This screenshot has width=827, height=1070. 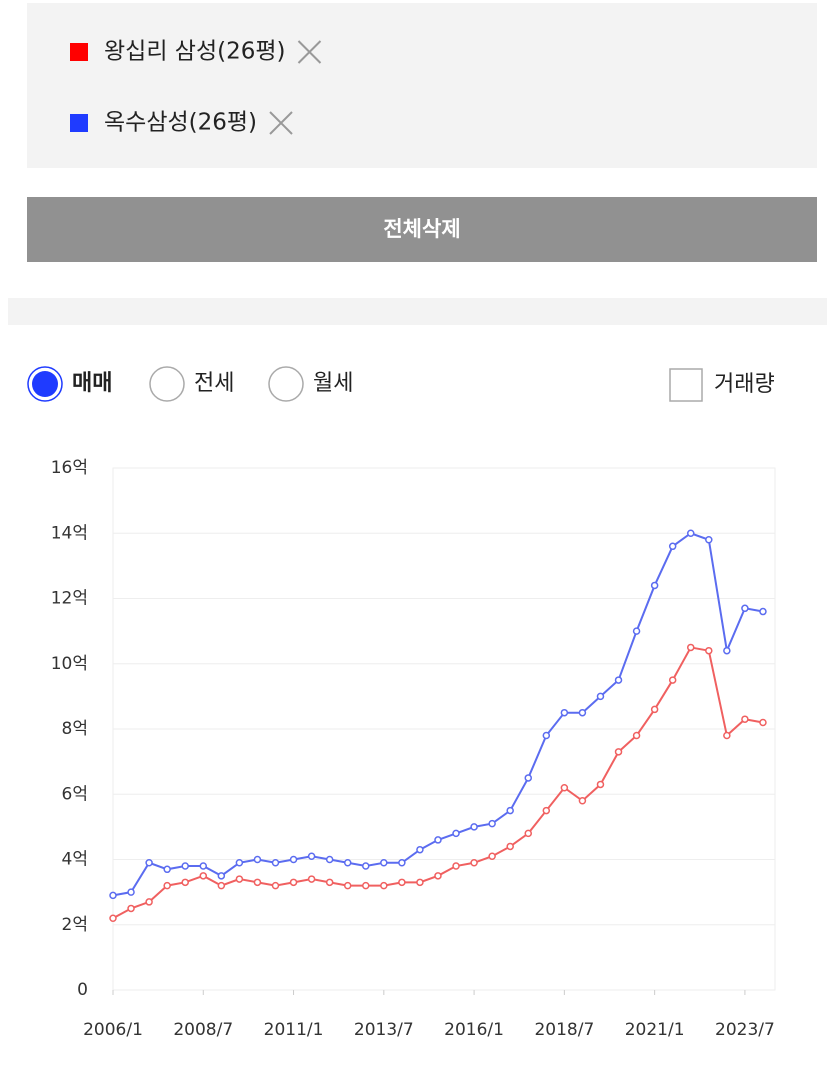 What do you see at coordinates (686, 385) in the screenshot?
I see `volume-checkbox` at bounding box center [686, 385].